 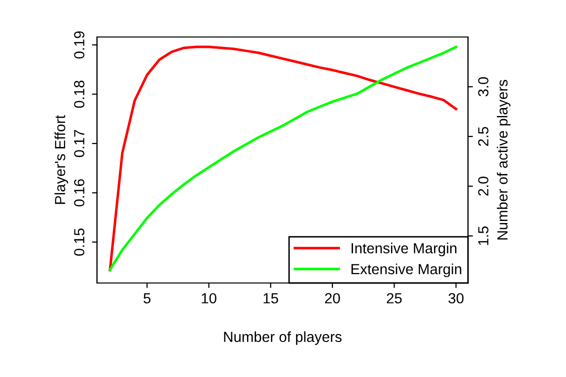 What do you see at coordinates (483, 86) in the screenshot?
I see `y2-tick-label: 3.0` at bounding box center [483, 86].